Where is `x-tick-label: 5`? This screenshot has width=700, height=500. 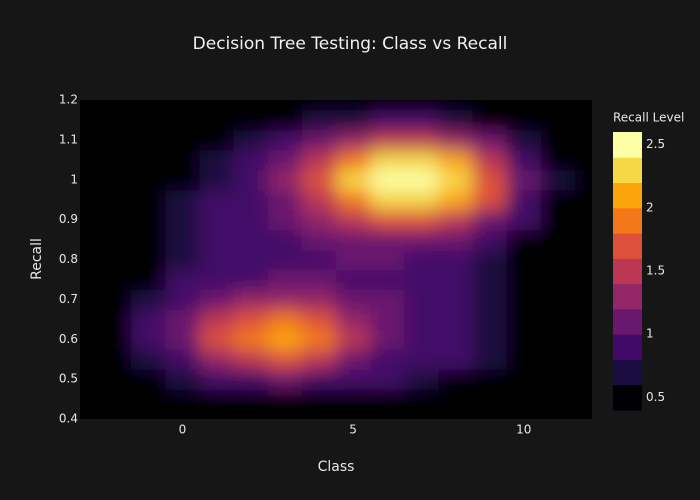
x-tick-label: 5 is located at coordinates (353, 430).